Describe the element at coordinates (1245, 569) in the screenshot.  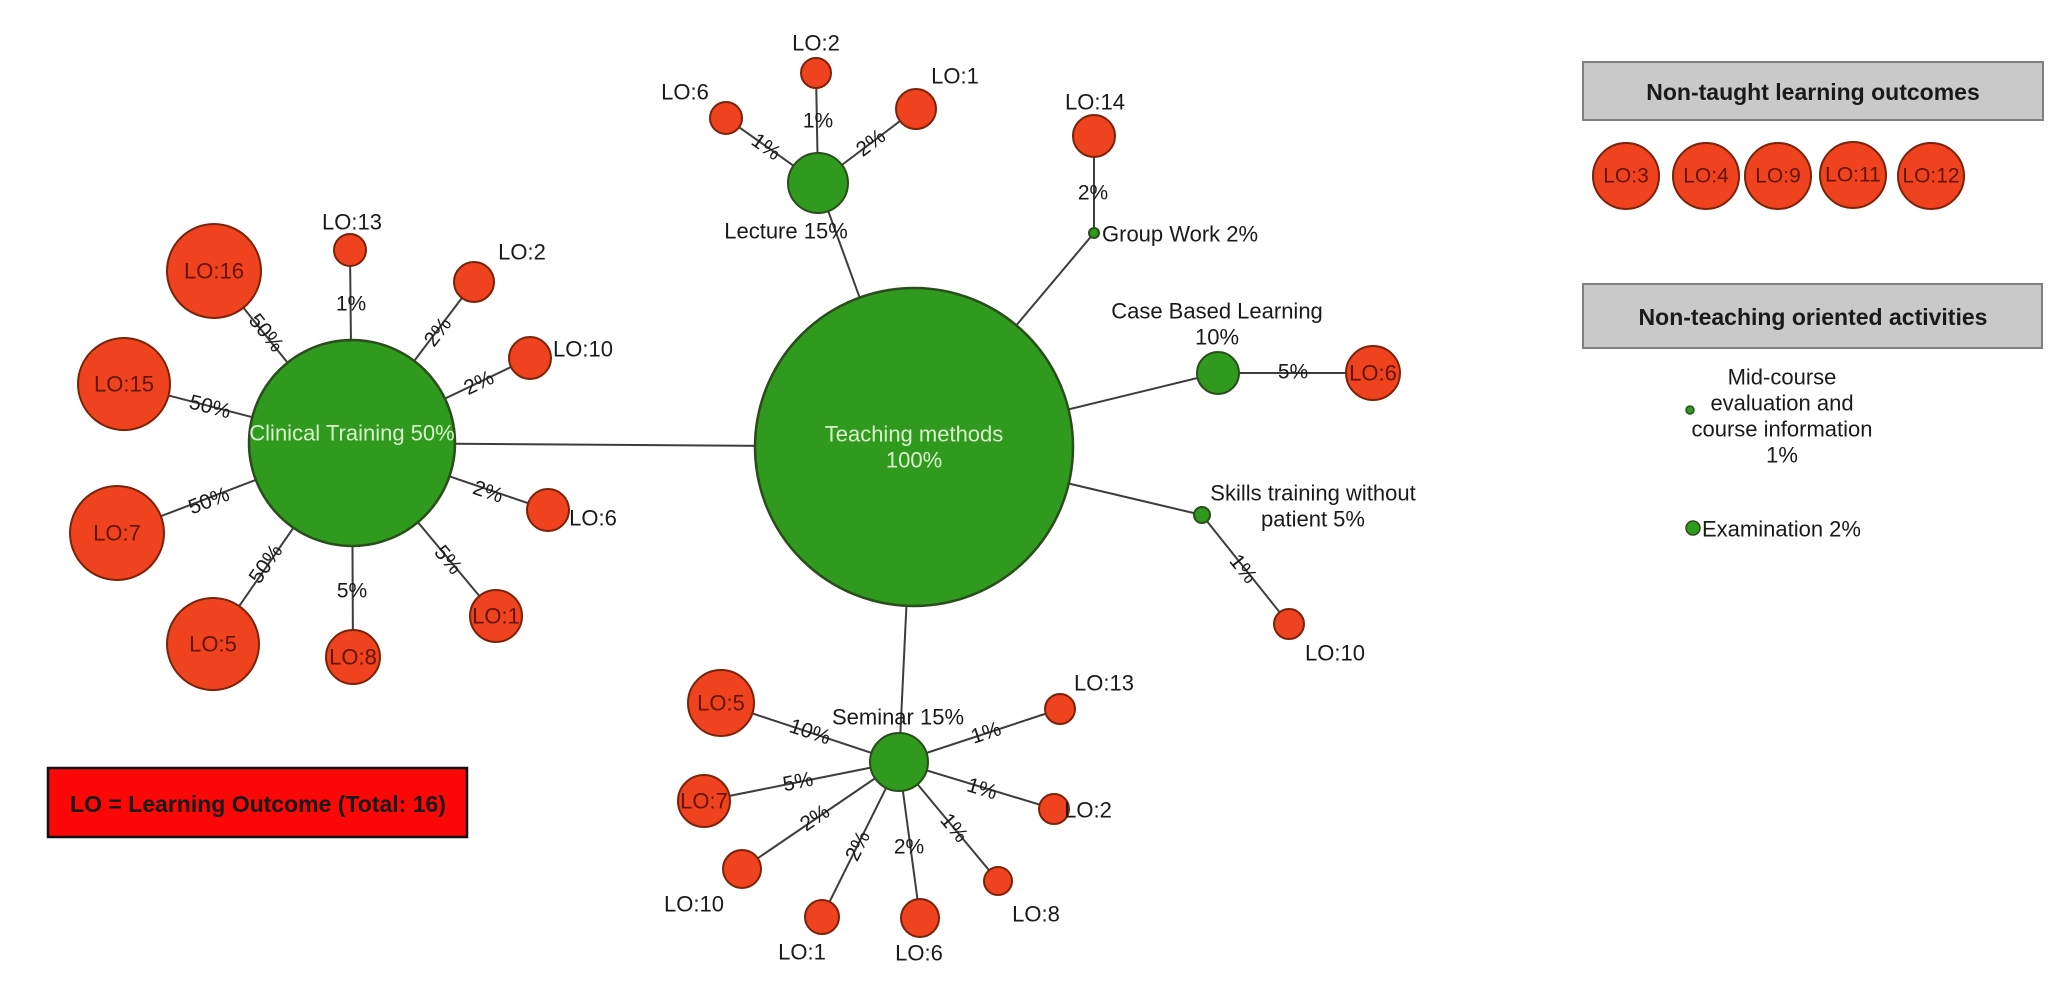
I see `edge-skills-s-lo10` at that location.